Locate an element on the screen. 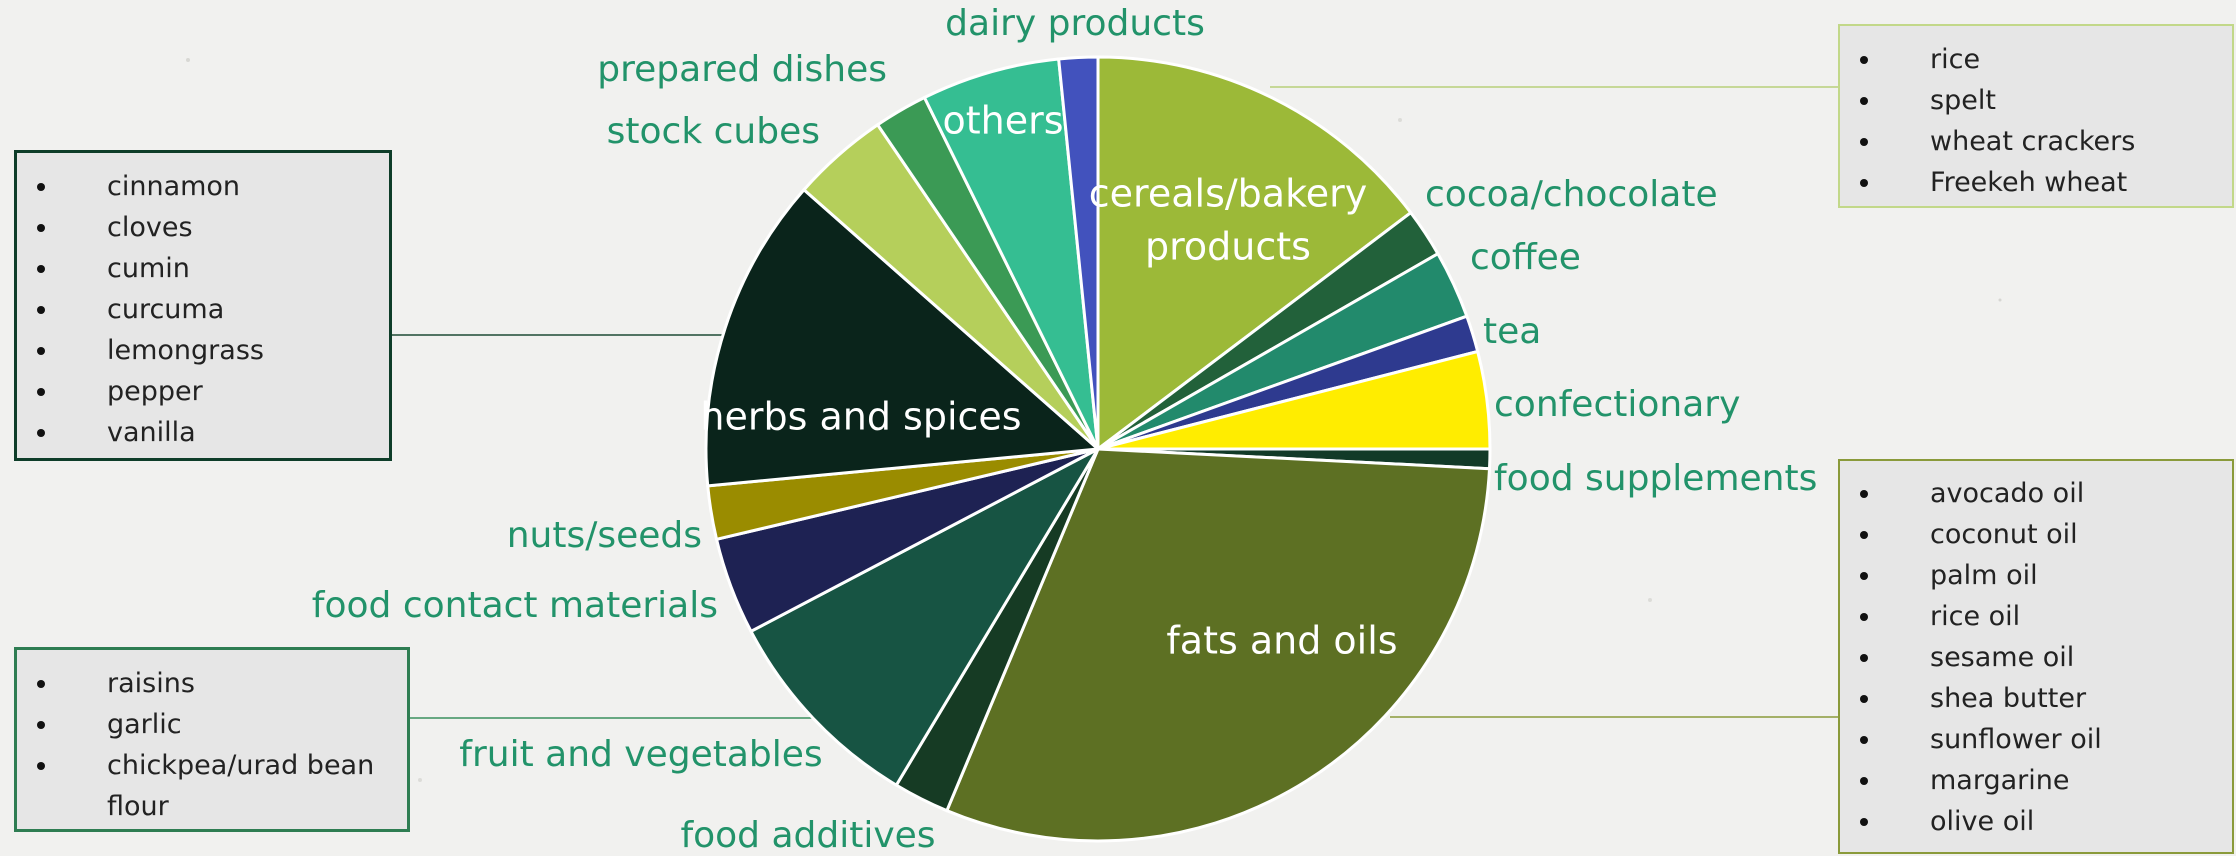  pie-slice-fruit-and-vegetables is located at coordinates (924, 617).